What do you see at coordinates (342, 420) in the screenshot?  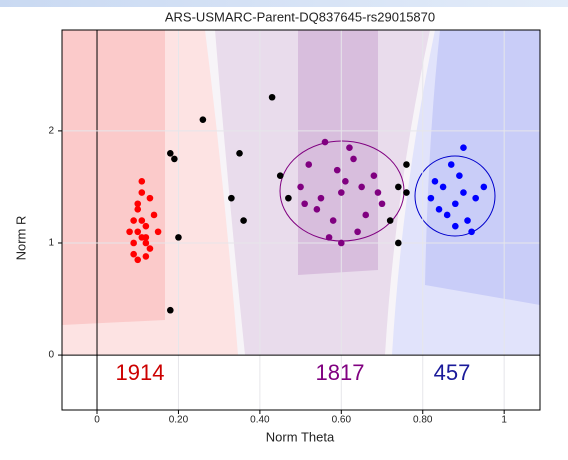 I see `x-tick-label: 0.60` at bounding box center [342, 420].